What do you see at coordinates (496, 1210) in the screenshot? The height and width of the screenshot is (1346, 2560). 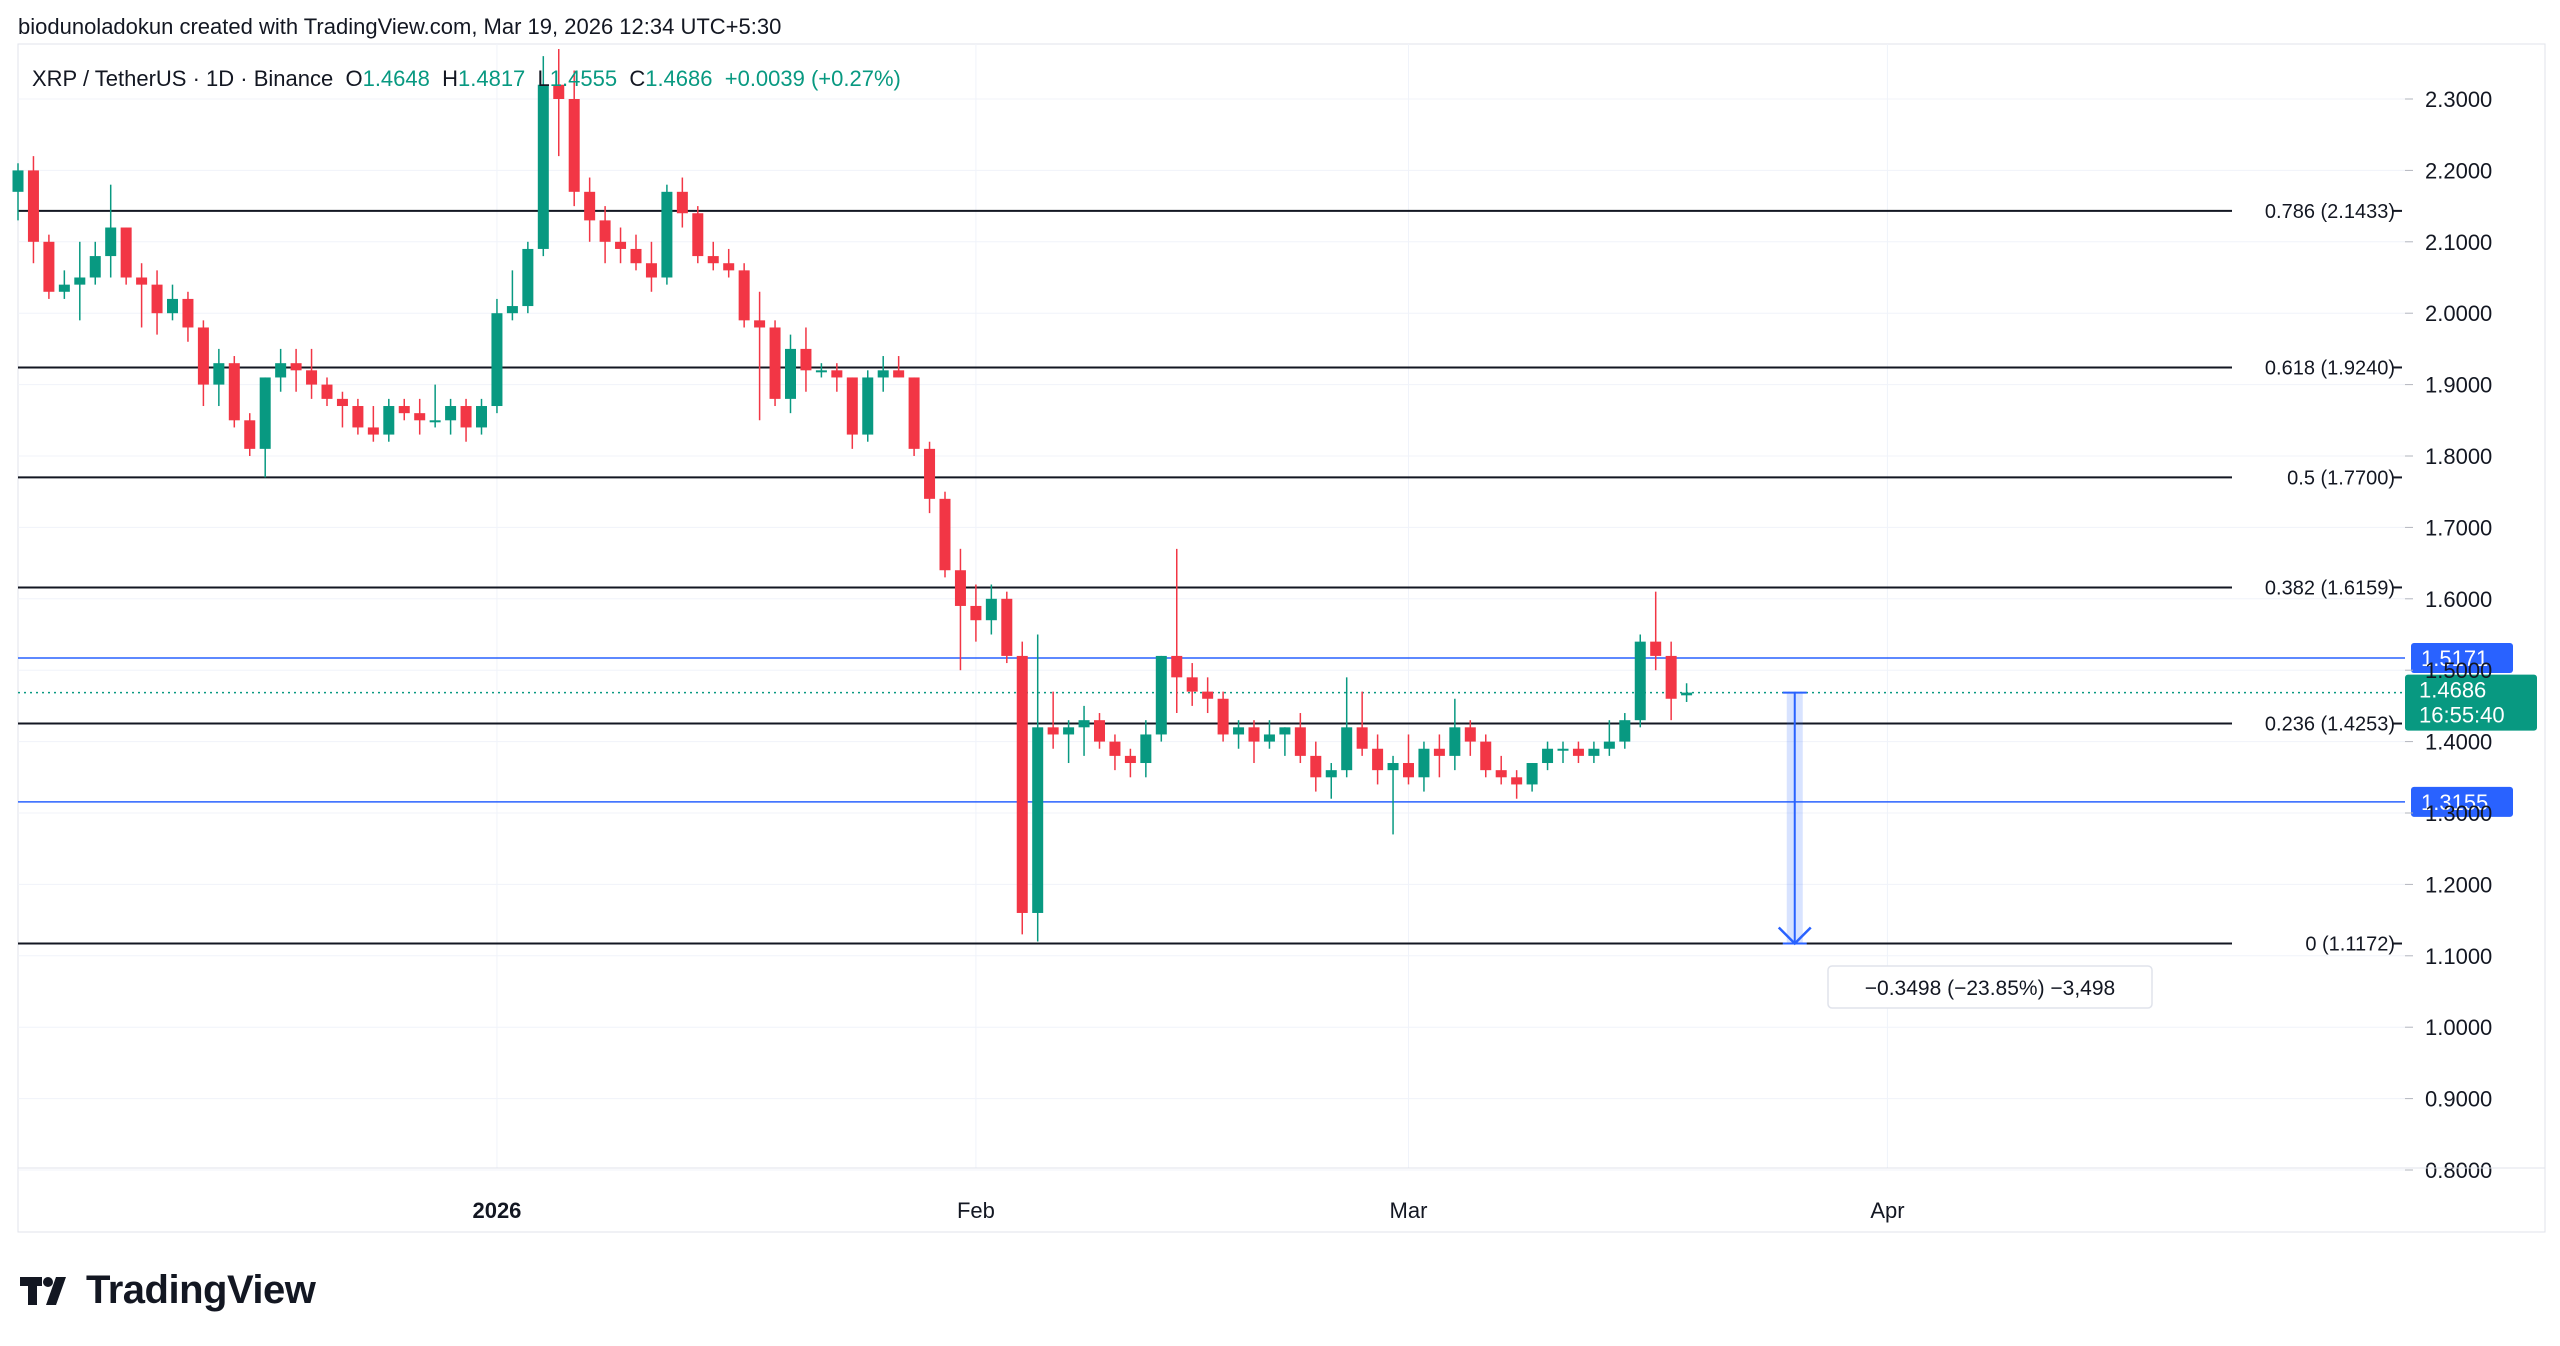 I see `x-axis-tick-label: 2026` at bounding box center [496, 1210].